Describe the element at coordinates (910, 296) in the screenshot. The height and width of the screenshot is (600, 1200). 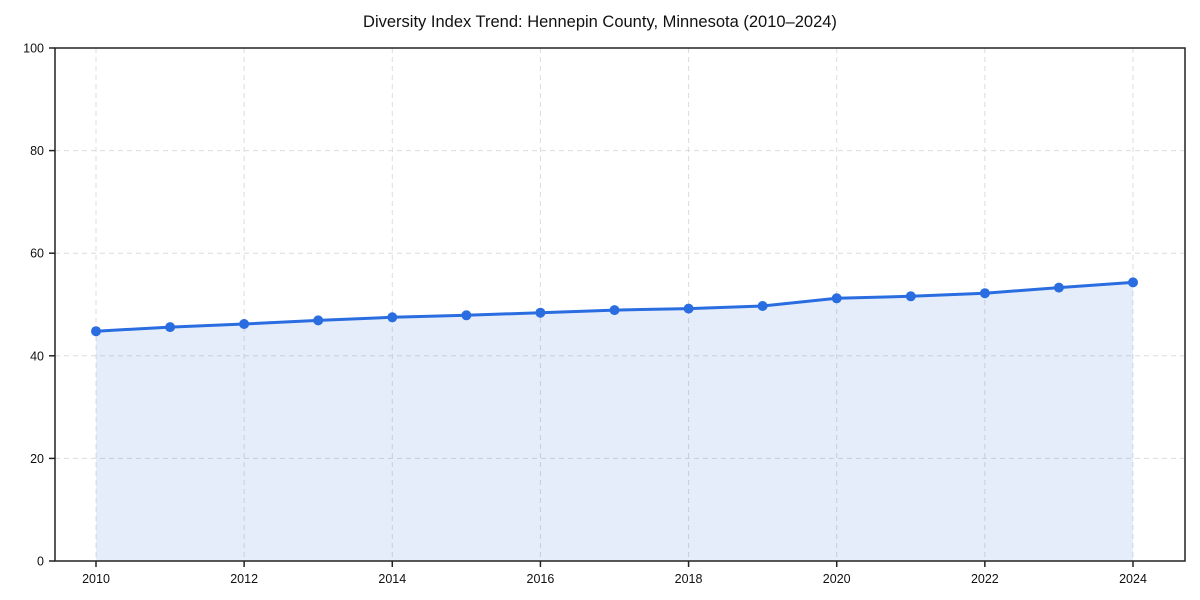
I see `data-point-2021` at that location.